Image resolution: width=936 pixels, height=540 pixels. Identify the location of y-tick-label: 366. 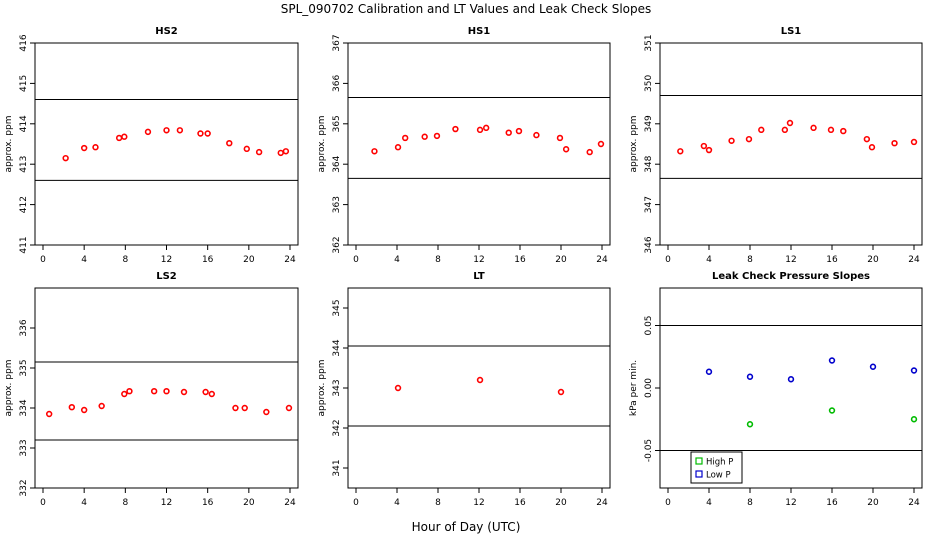
(337, 83).